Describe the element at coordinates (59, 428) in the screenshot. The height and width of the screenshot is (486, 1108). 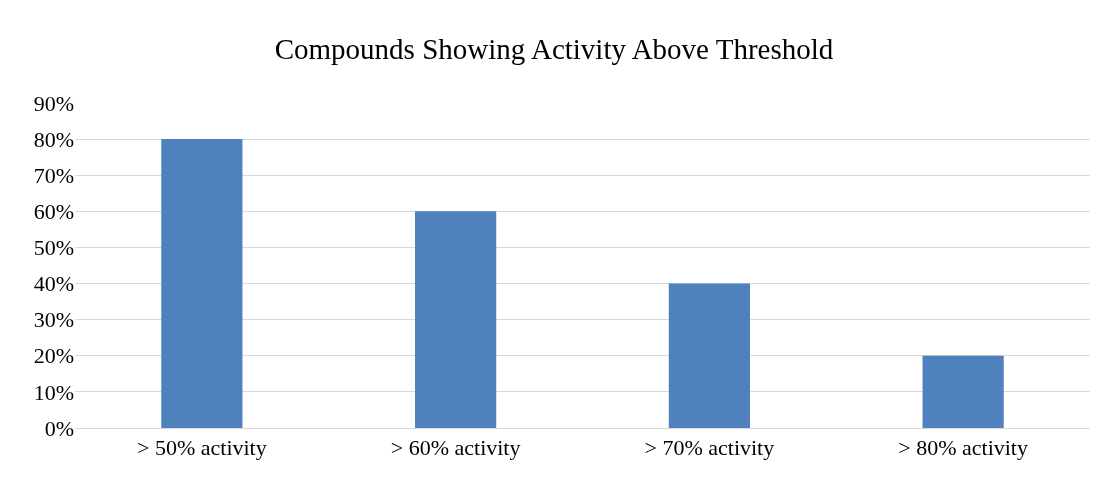
I see `y-tick-label: 0%` at that location.